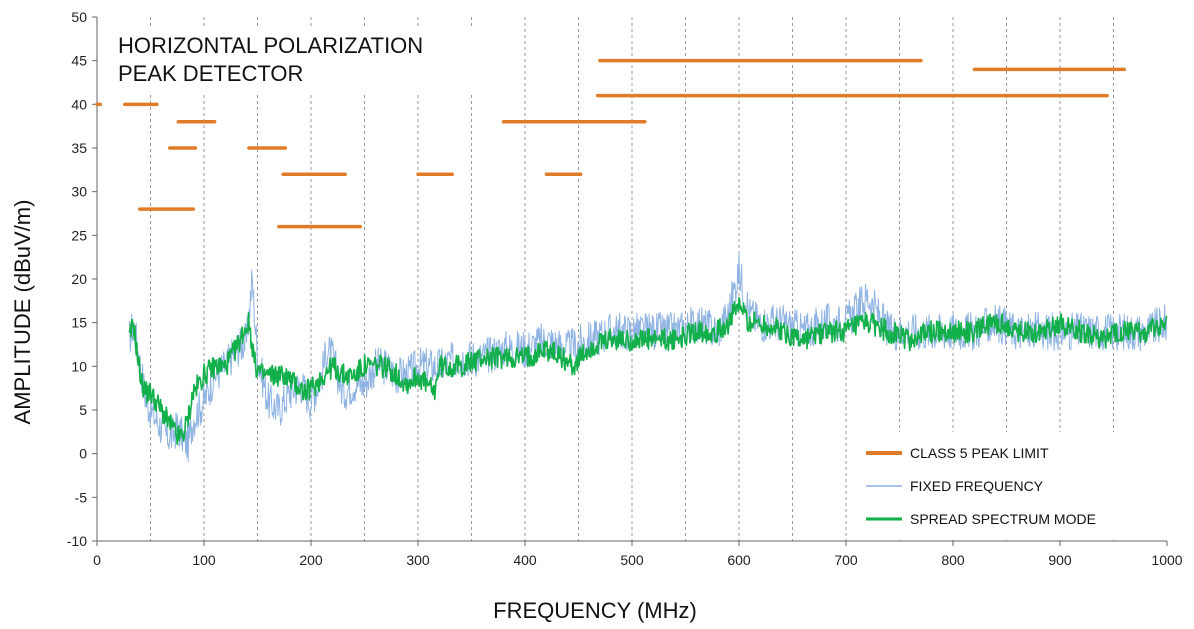 This screenshot has width=1194, height=629. Describe the element at coordinates (739, 560) in the screenshot. I see `x-tick-label: 600` at that location.